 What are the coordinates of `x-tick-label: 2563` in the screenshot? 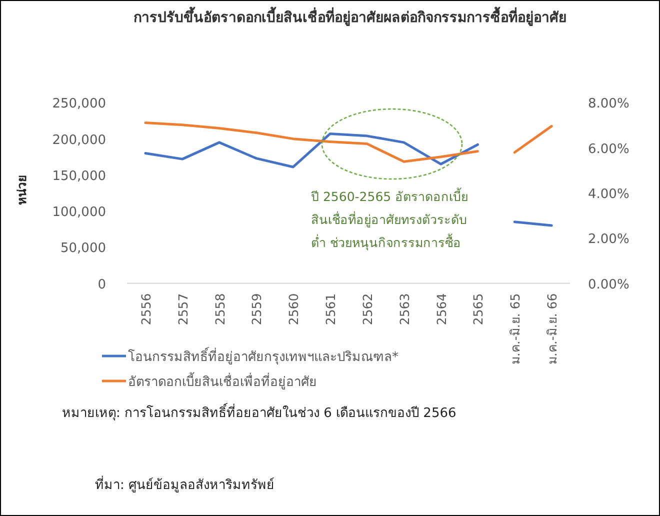 It's located at (404, 309).